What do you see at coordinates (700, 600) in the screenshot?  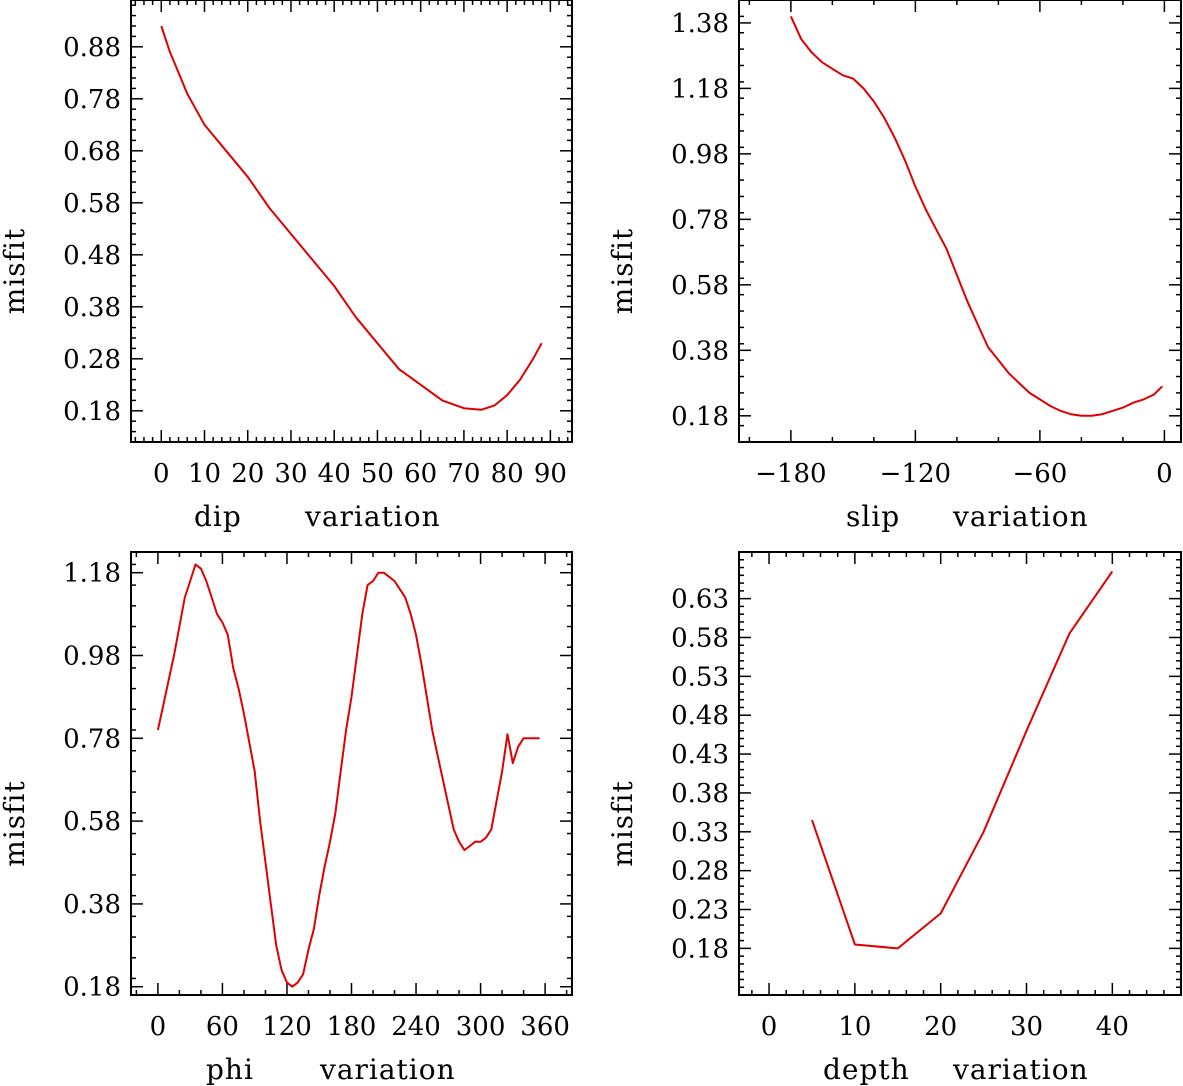 I see `y-tick-label: 0.63` at bounding box center [700, 600].